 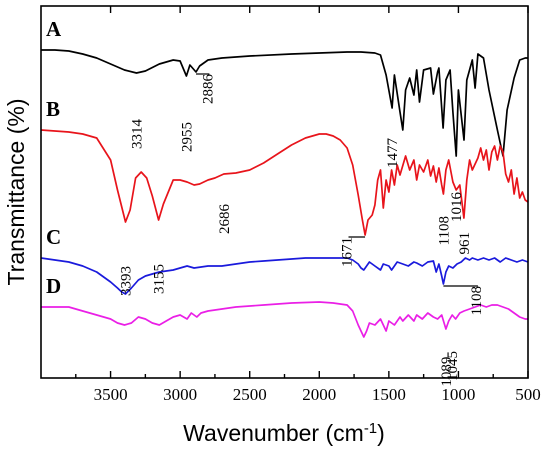 What do you see at coordinates (250, 394) in the screenshot?
I see `x-tick-label-2500: 2500` at bounding box center [250, 394].